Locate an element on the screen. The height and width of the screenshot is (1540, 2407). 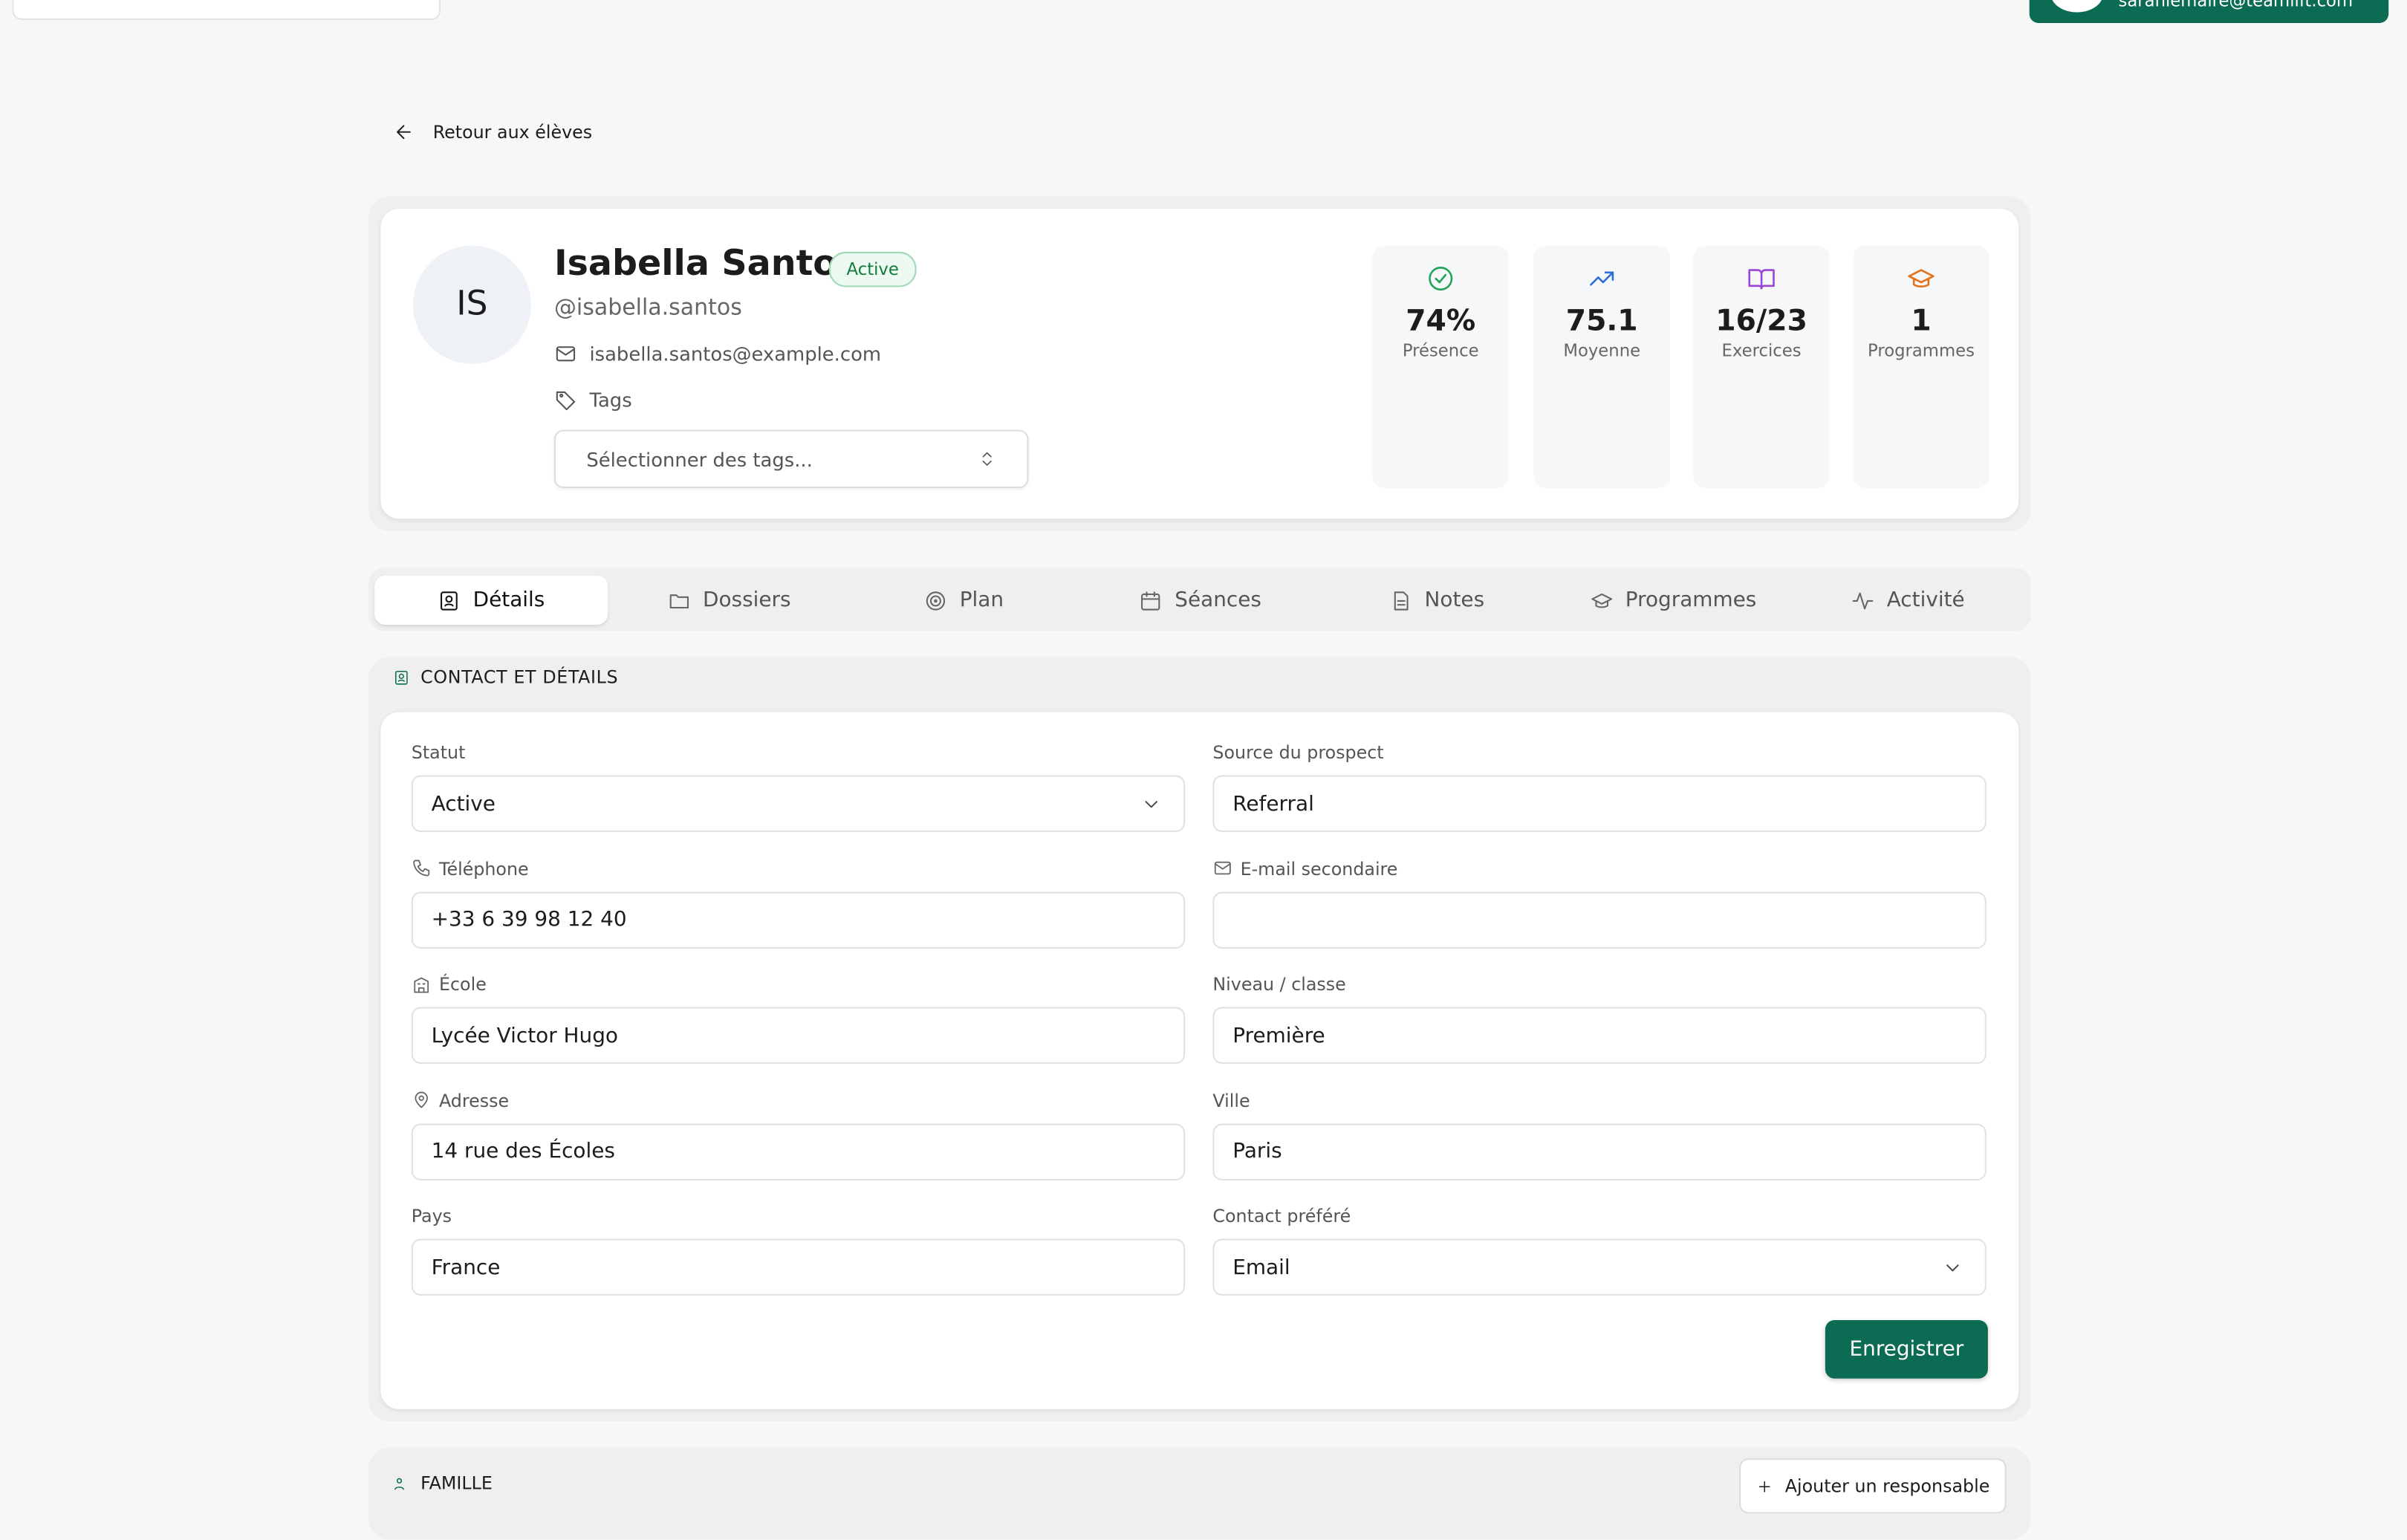
field-label-text: Adresse is located at coordinates (474, 1100).